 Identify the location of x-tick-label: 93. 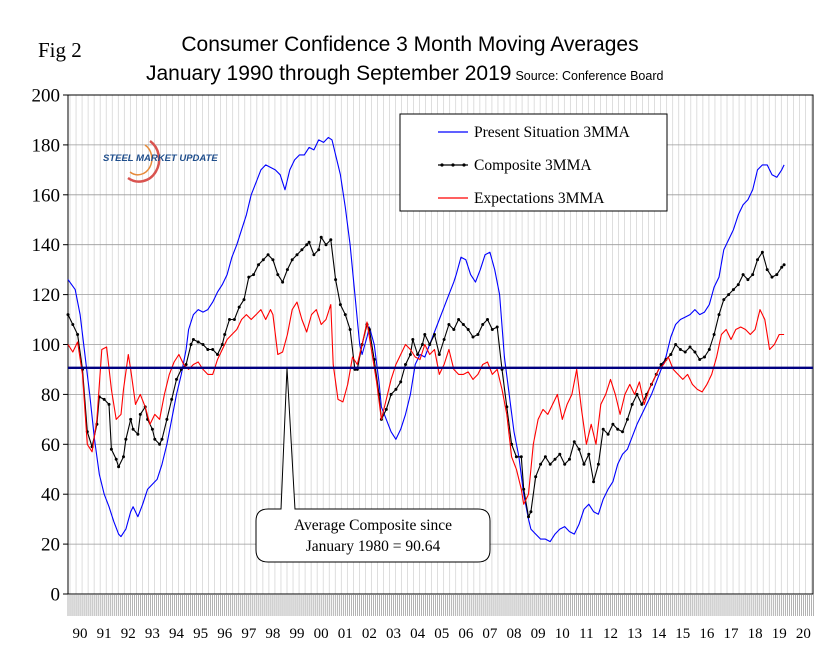
(152, 634).